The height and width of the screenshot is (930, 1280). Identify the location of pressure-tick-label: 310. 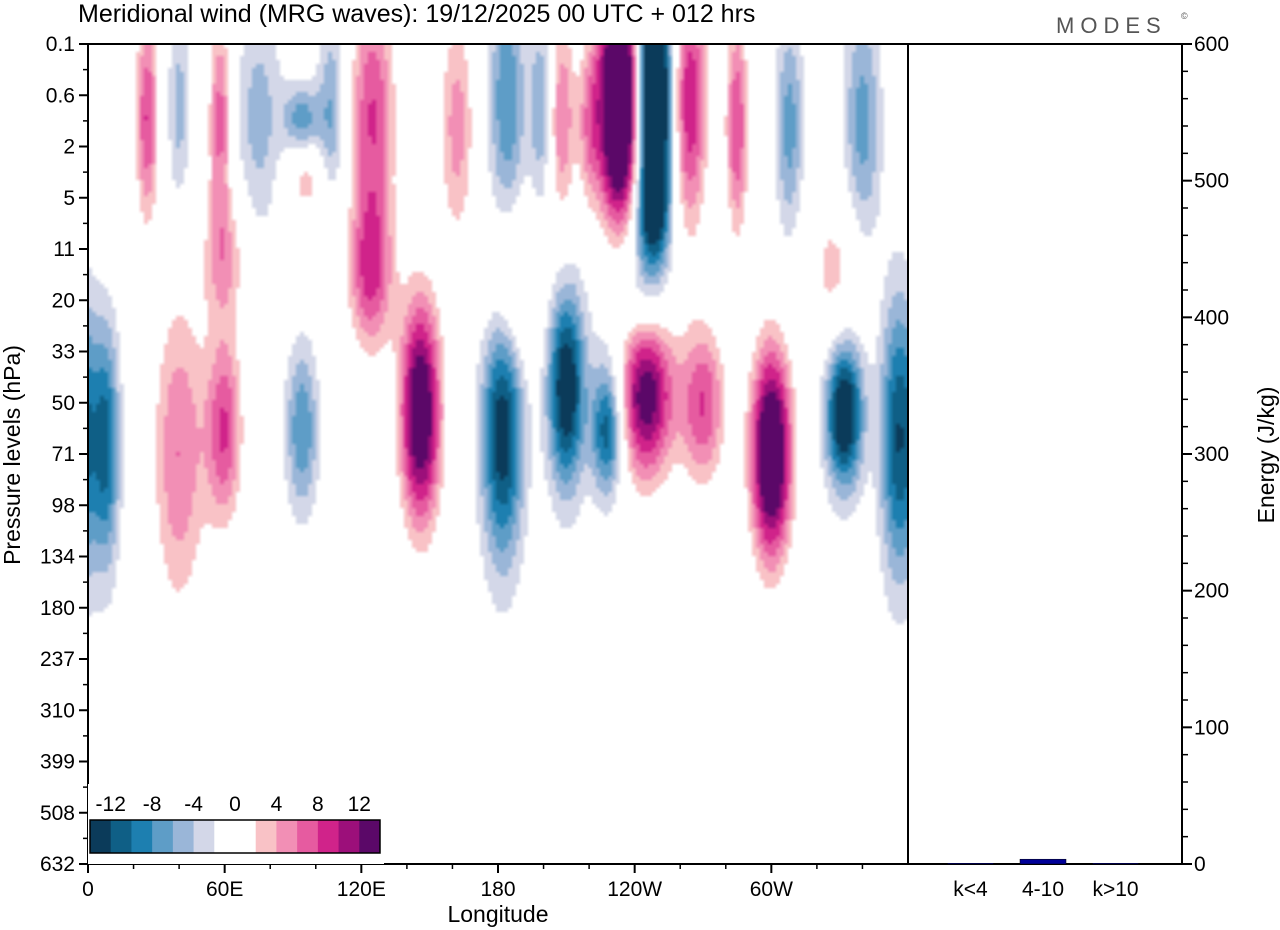
(57, 710).